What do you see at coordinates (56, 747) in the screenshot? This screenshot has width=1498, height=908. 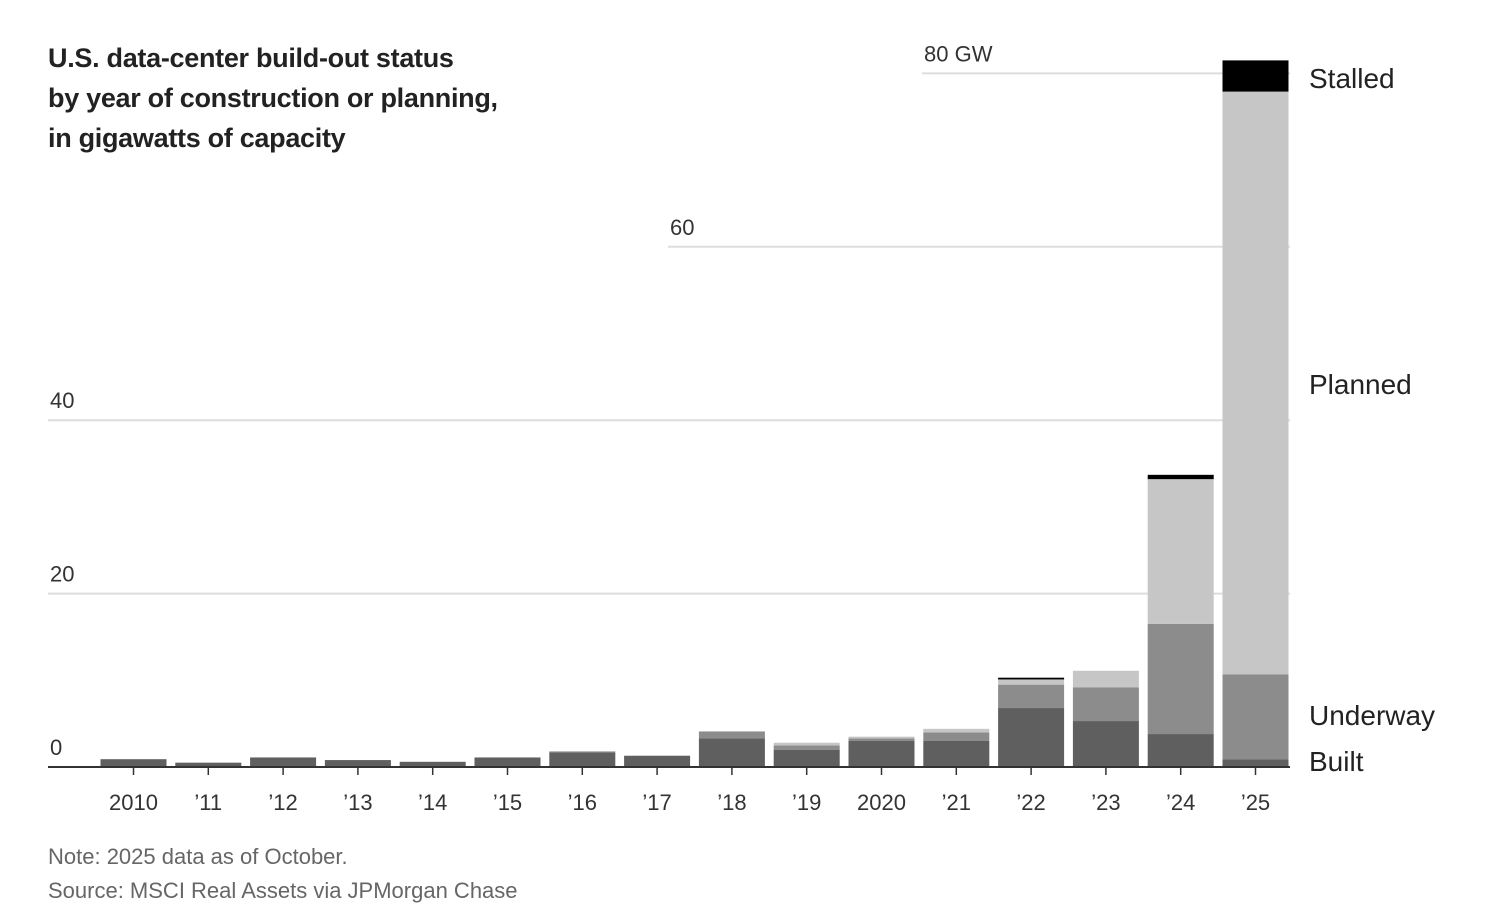 I see `y-tick-label-0: 0` at bounding box center [56, 747].